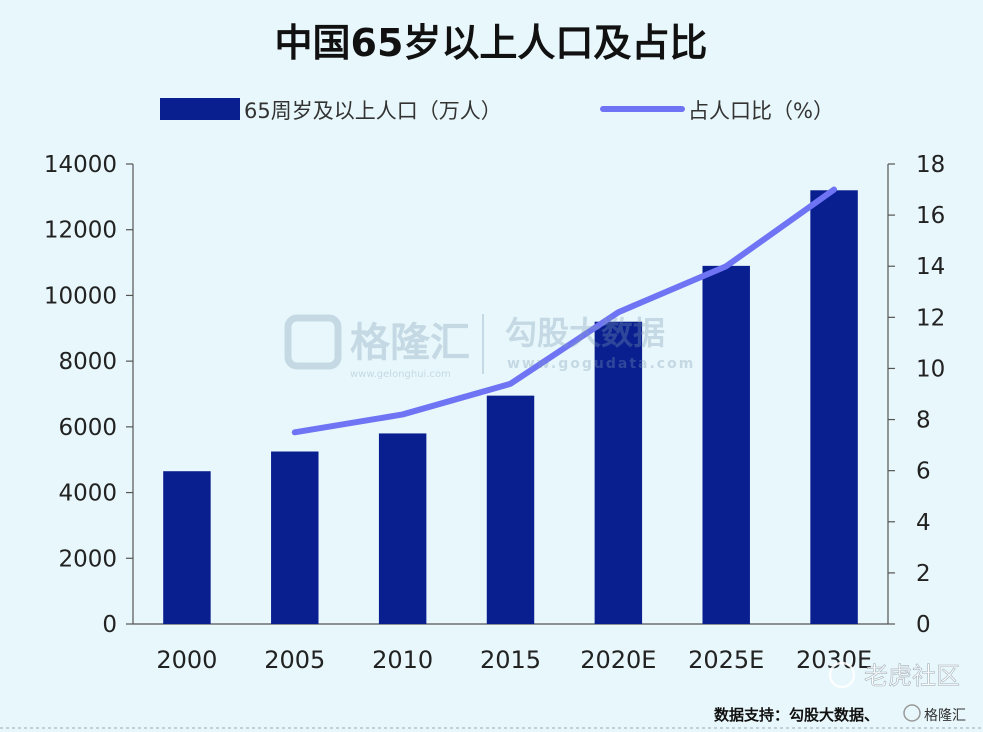  I want to click on x-tick-label: 2010, so click(402, 660).